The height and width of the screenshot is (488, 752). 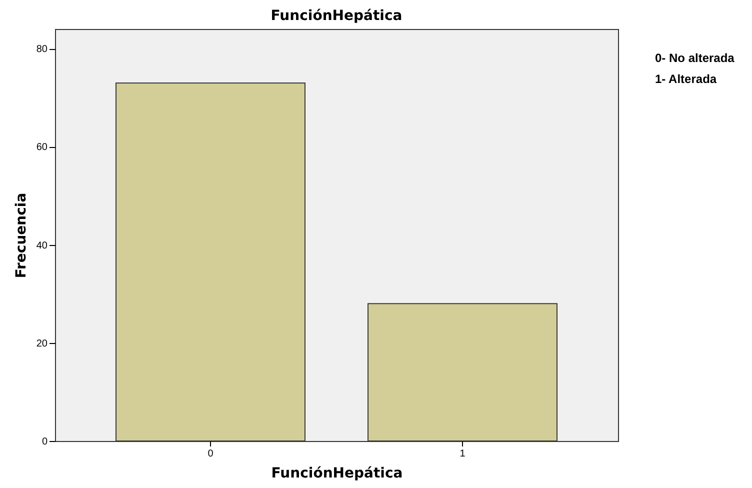 What do you see at coordinates (42, 148) in the screenshot?
I see `y-tick-label: 60` at bounding box center [42, 148].